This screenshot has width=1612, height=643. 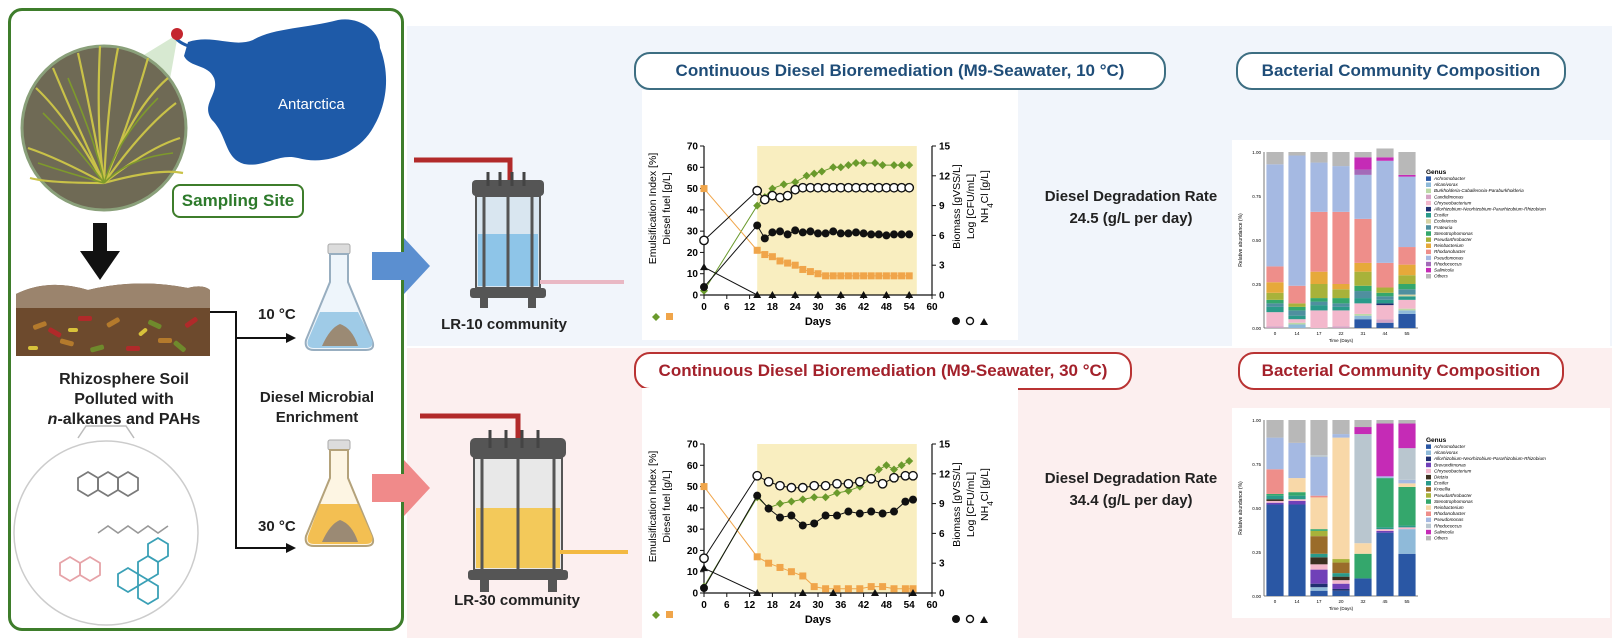 I want to click on y-right-tick-label: 3, so click(x=942, y=266).